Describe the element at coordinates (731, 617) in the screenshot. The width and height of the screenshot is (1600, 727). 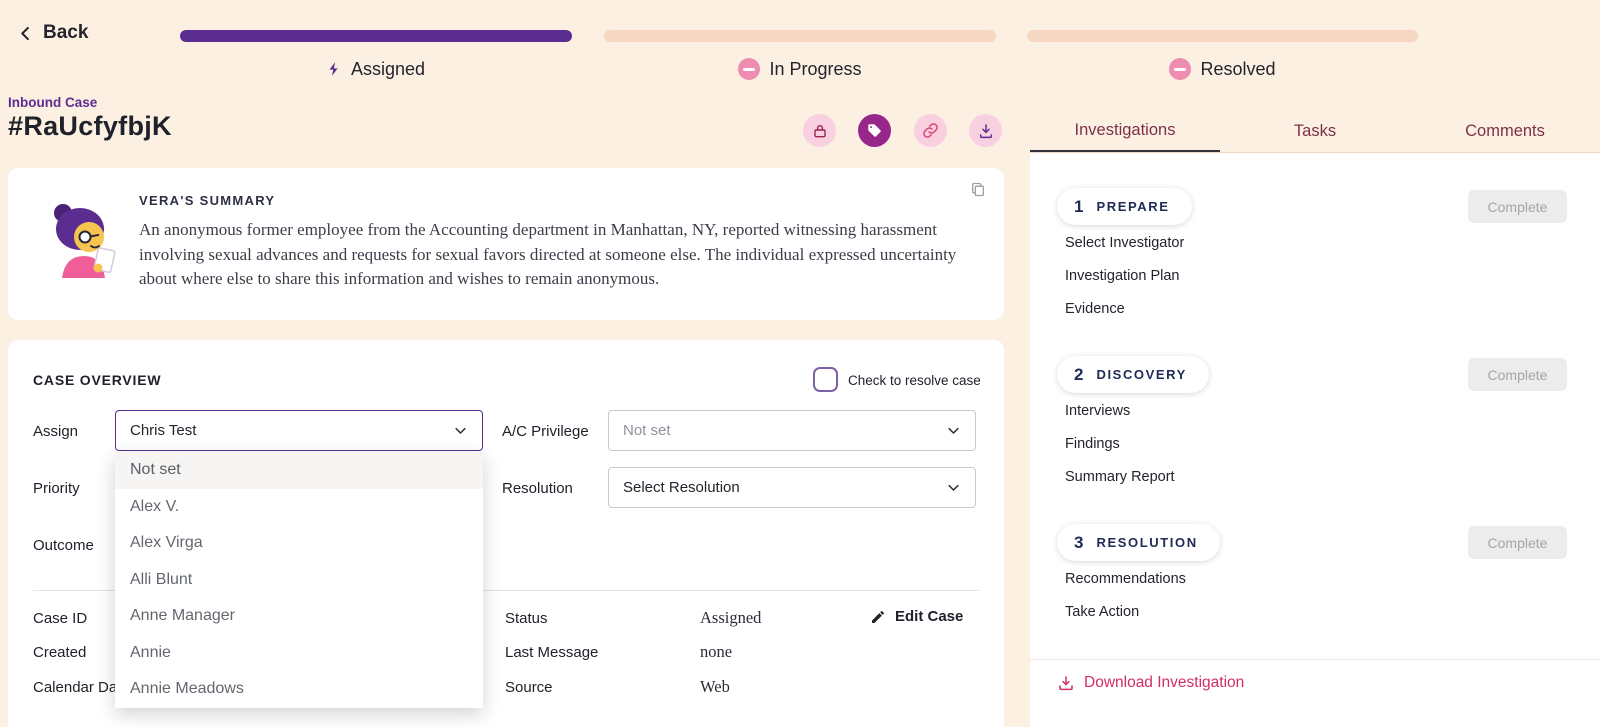
I see `status-value: Assigned` at that location.